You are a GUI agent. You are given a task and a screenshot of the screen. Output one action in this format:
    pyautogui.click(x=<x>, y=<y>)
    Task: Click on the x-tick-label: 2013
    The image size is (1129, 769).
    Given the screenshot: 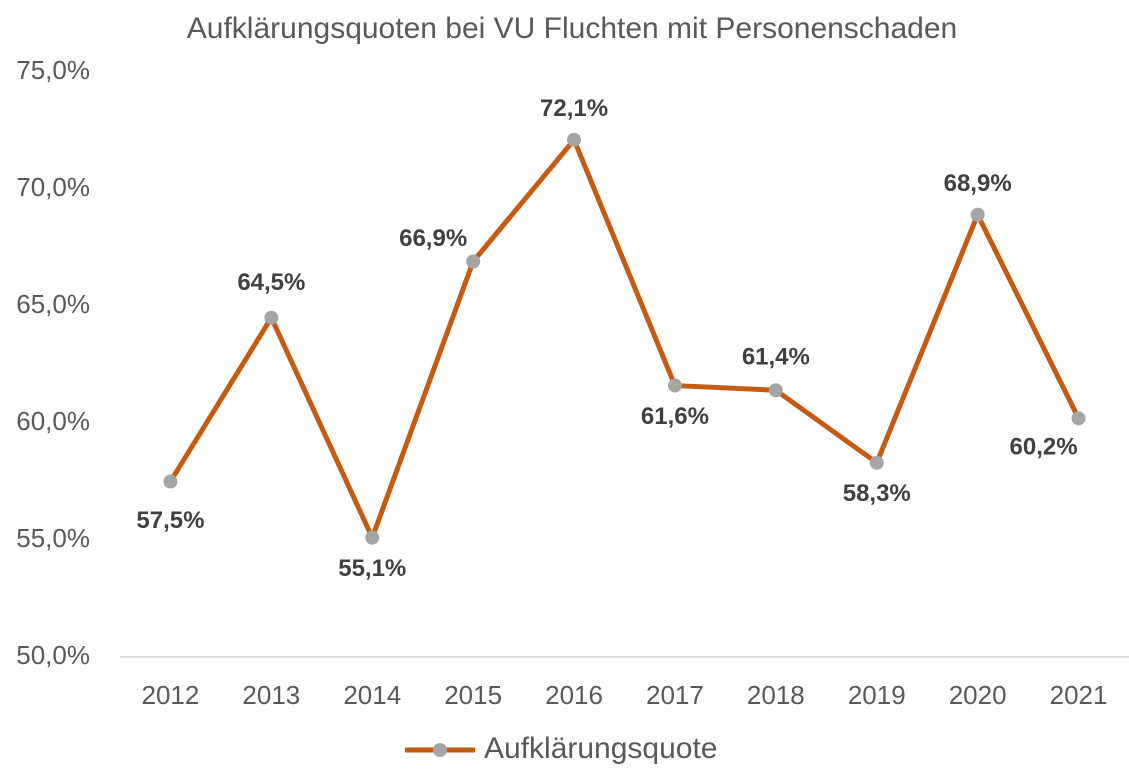 What is the action you would take?
    pyautogui.click(x=271, y=695)
    